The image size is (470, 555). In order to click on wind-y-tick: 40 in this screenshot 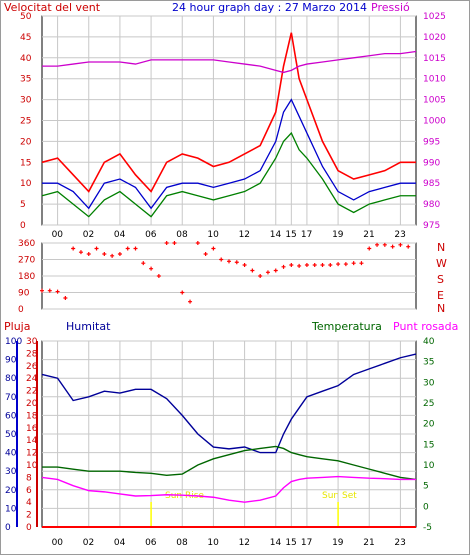, I will do `click(26, 59)`.